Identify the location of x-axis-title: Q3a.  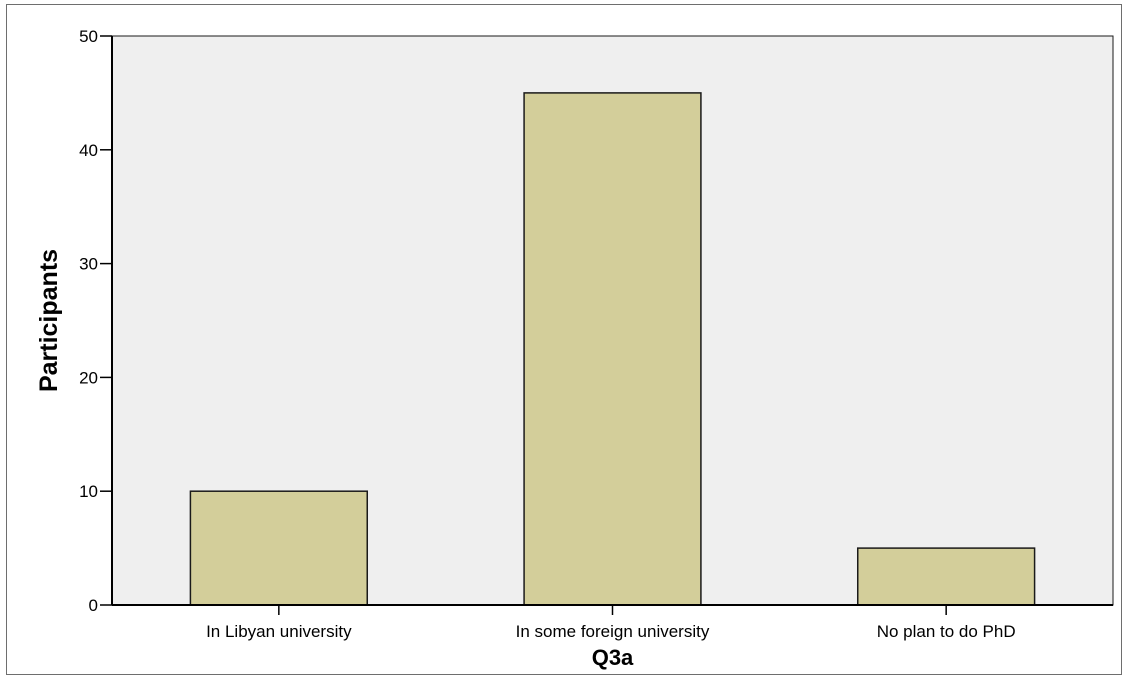
(613, 657).